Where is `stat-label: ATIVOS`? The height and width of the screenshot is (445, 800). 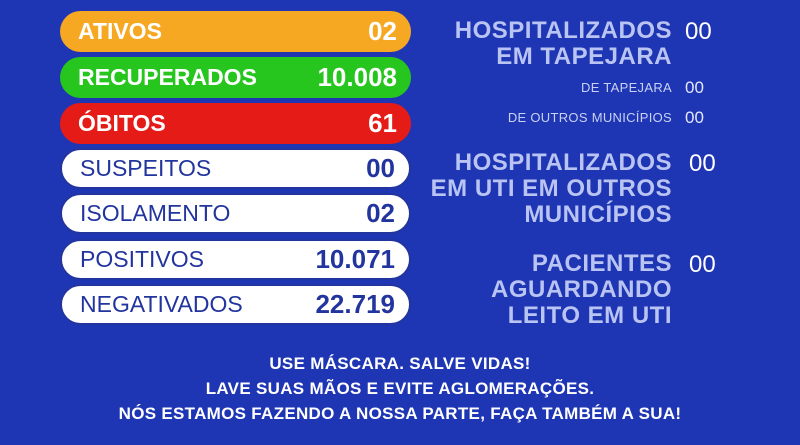 stat-label: ATIVOS is located at coordinates (120, 31).